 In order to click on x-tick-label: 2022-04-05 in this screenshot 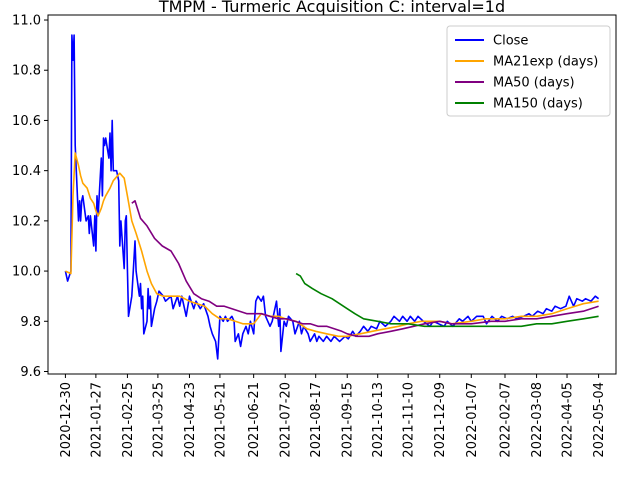, I will do `click(568, 420)`.